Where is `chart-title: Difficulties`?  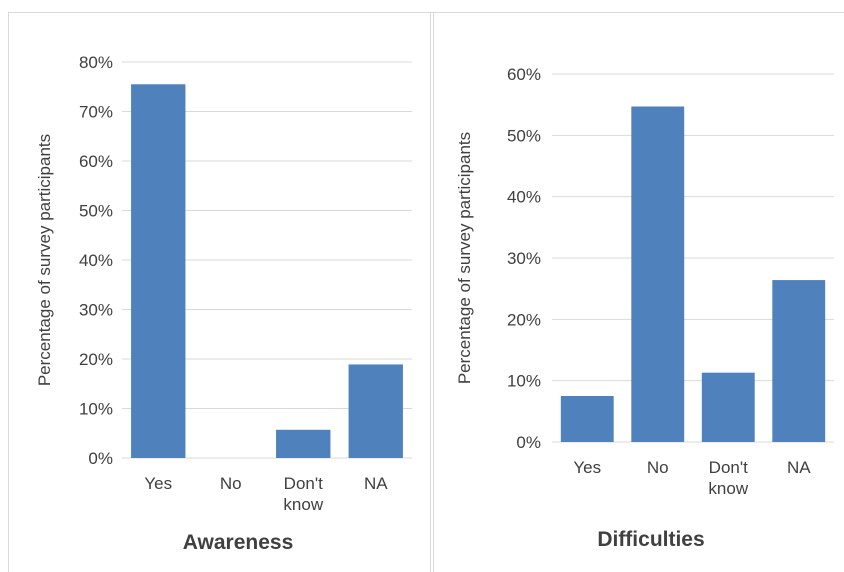
chart-title: Difficulties is located at coordinates (650, 539).